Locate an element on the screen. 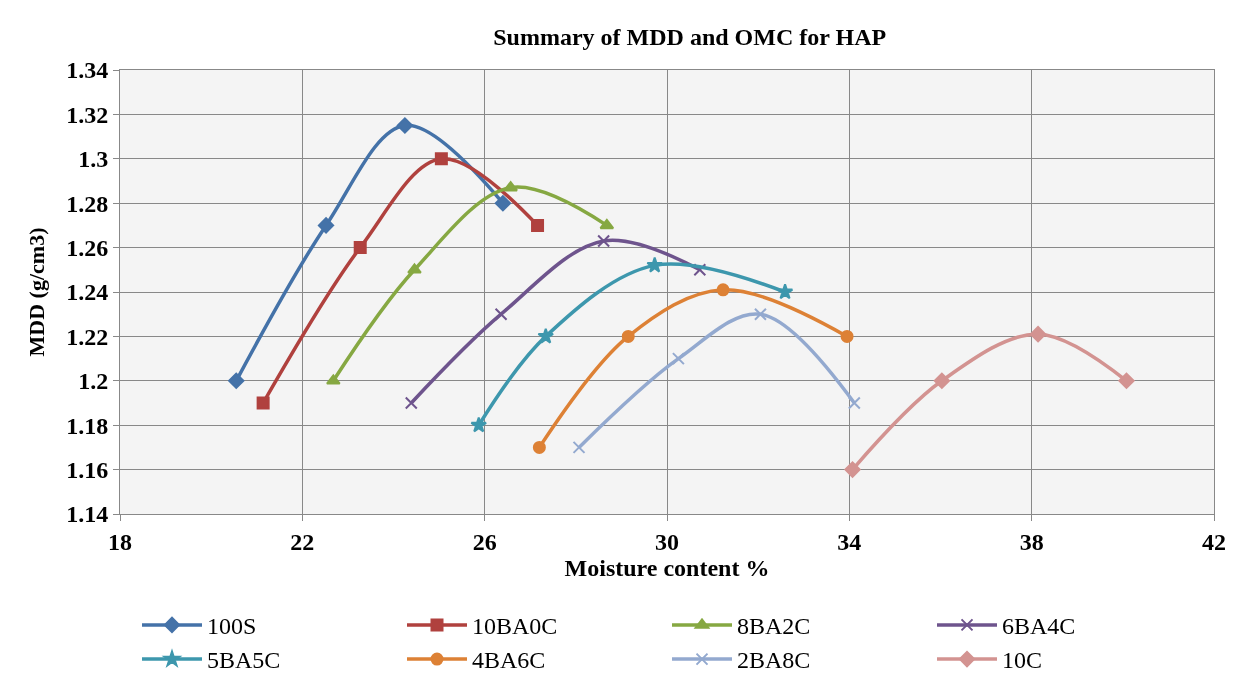 This screenshot has width=1254, height=694. y-tick-label: 1.16 is located at coordinates (87, 470).